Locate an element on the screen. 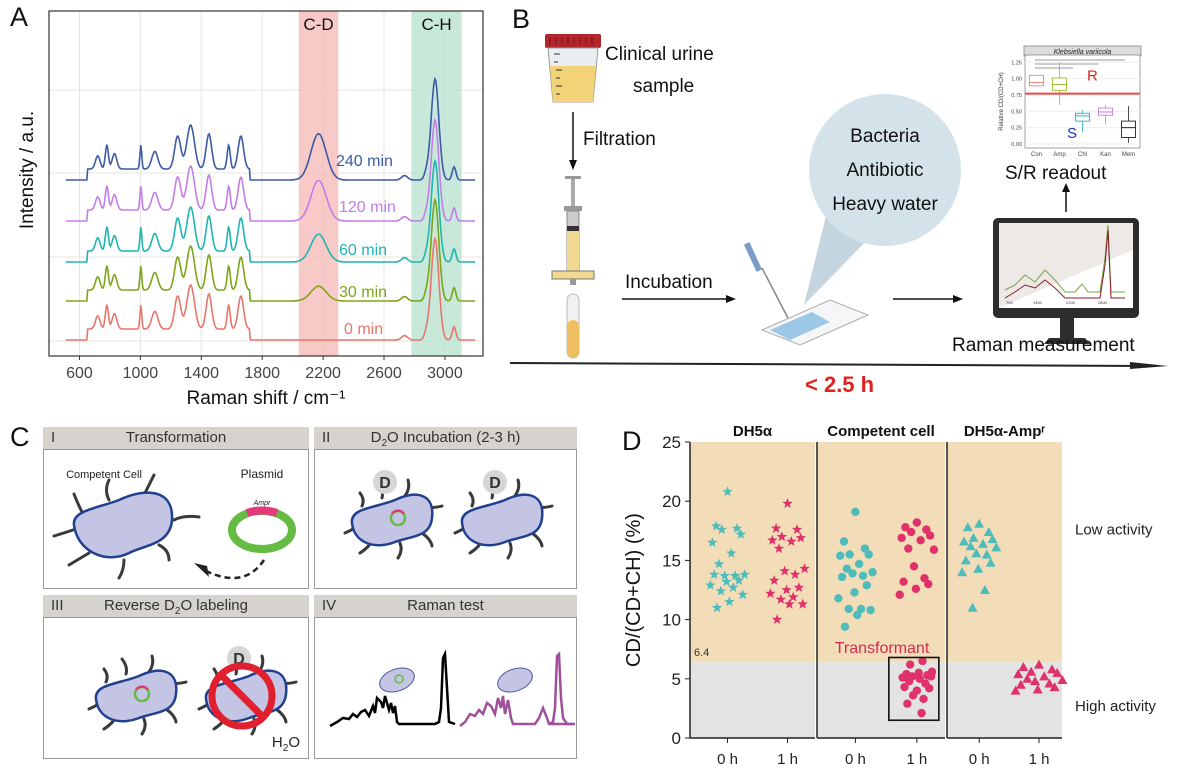 The image size is (1181, 783). monitor-icon: 700 1400 2100 2800 is located at coordinates (1066, 281).